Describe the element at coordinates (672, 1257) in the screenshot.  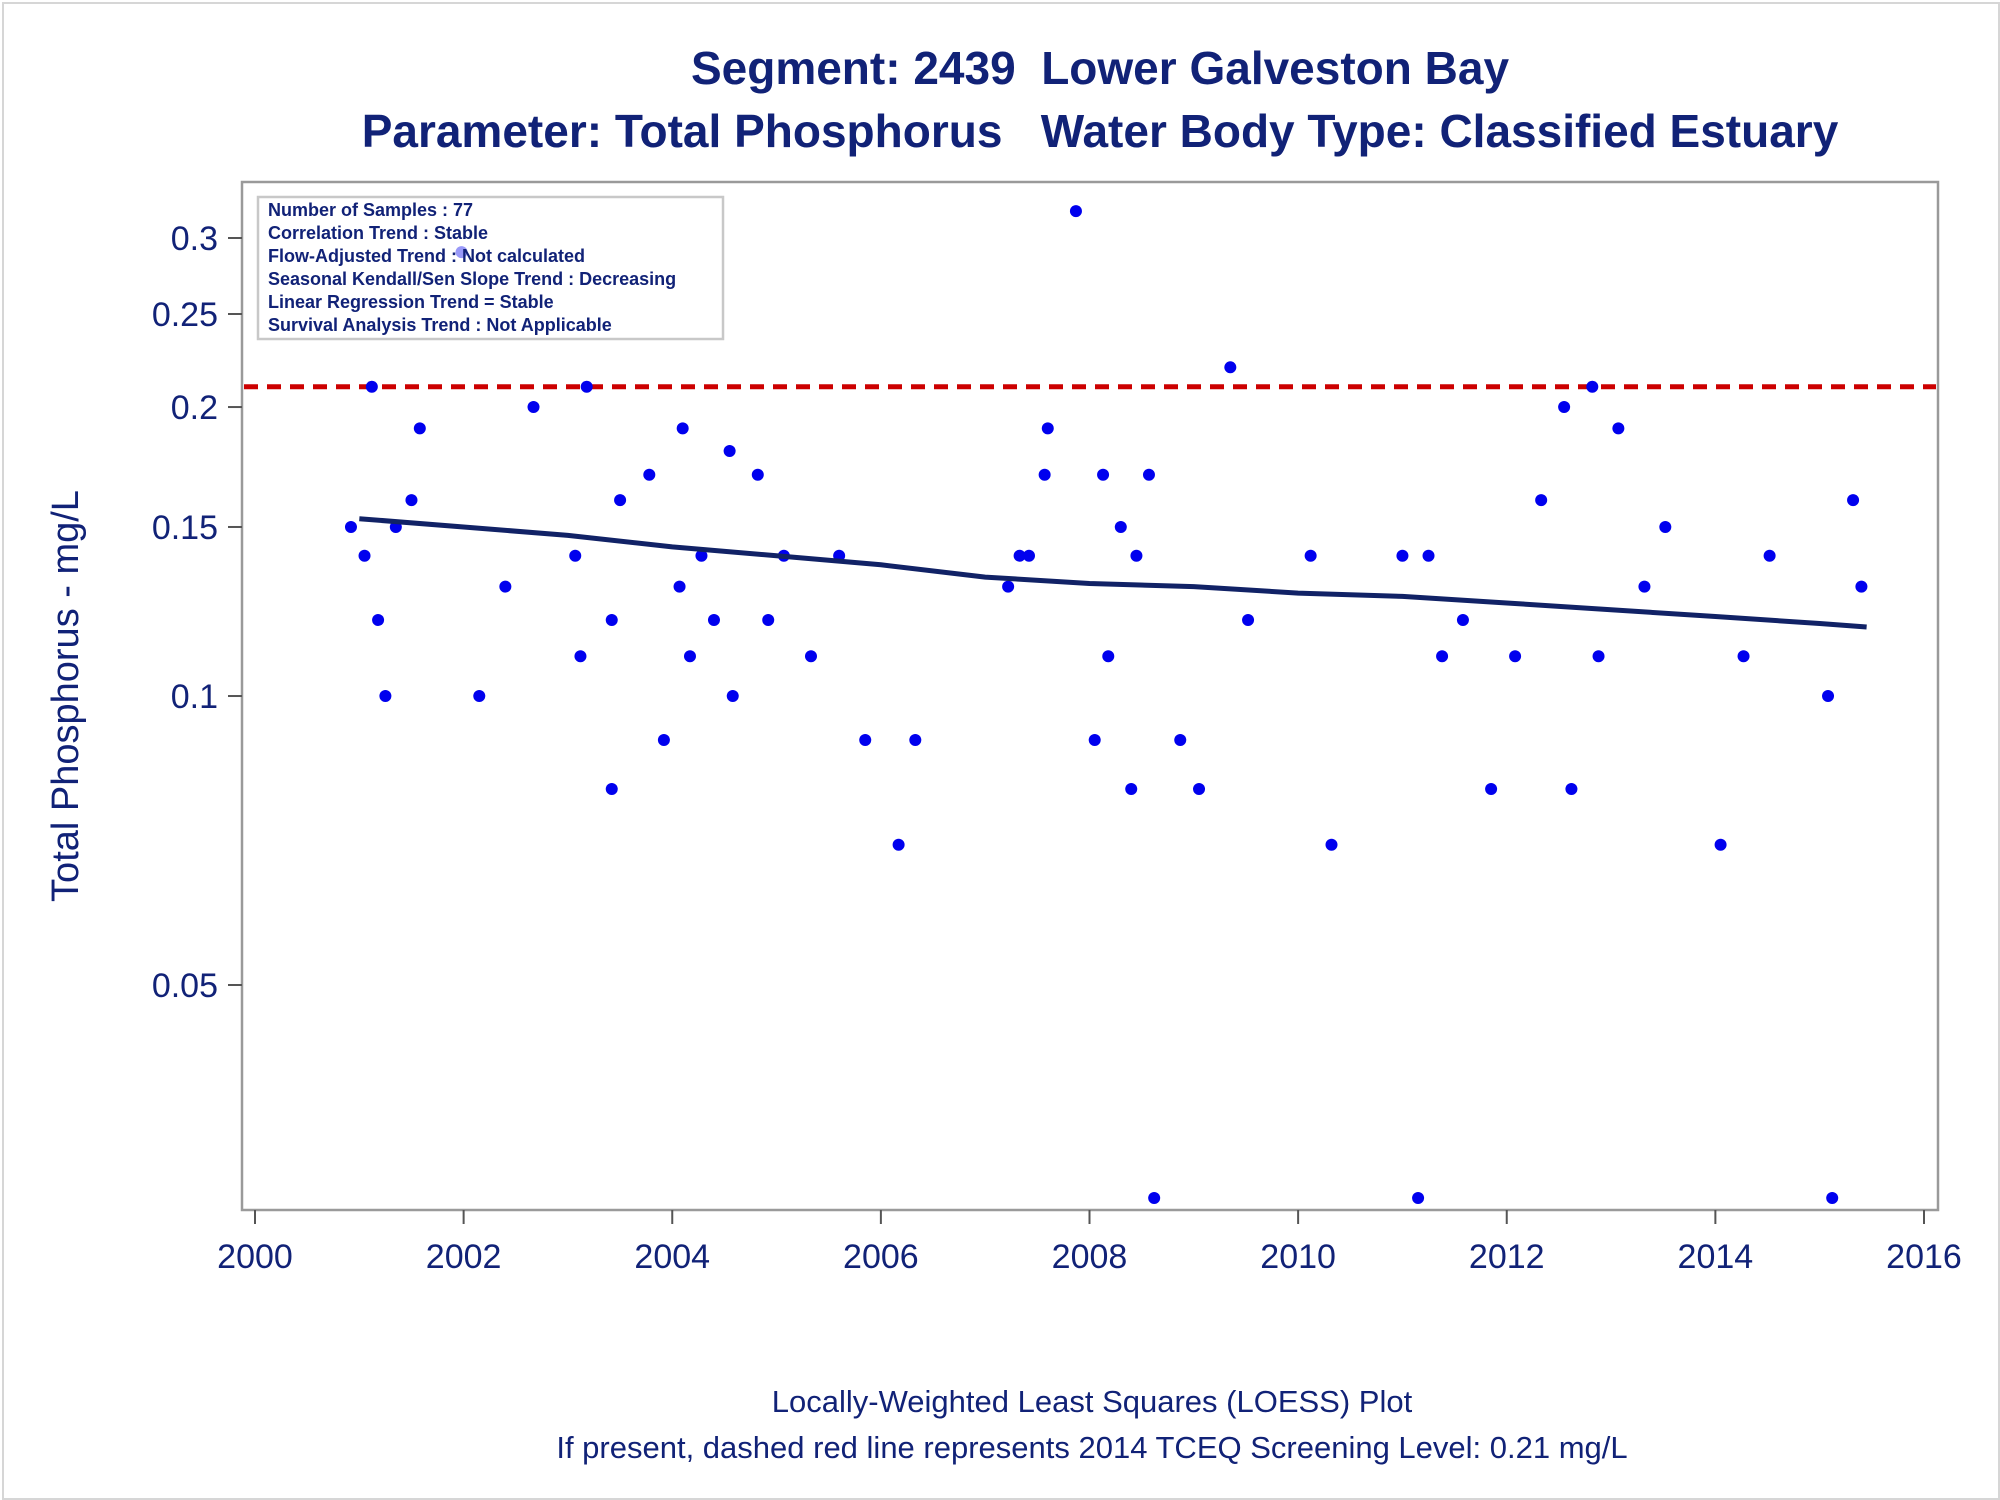
I see `x-tick-label: 2004` at that location.